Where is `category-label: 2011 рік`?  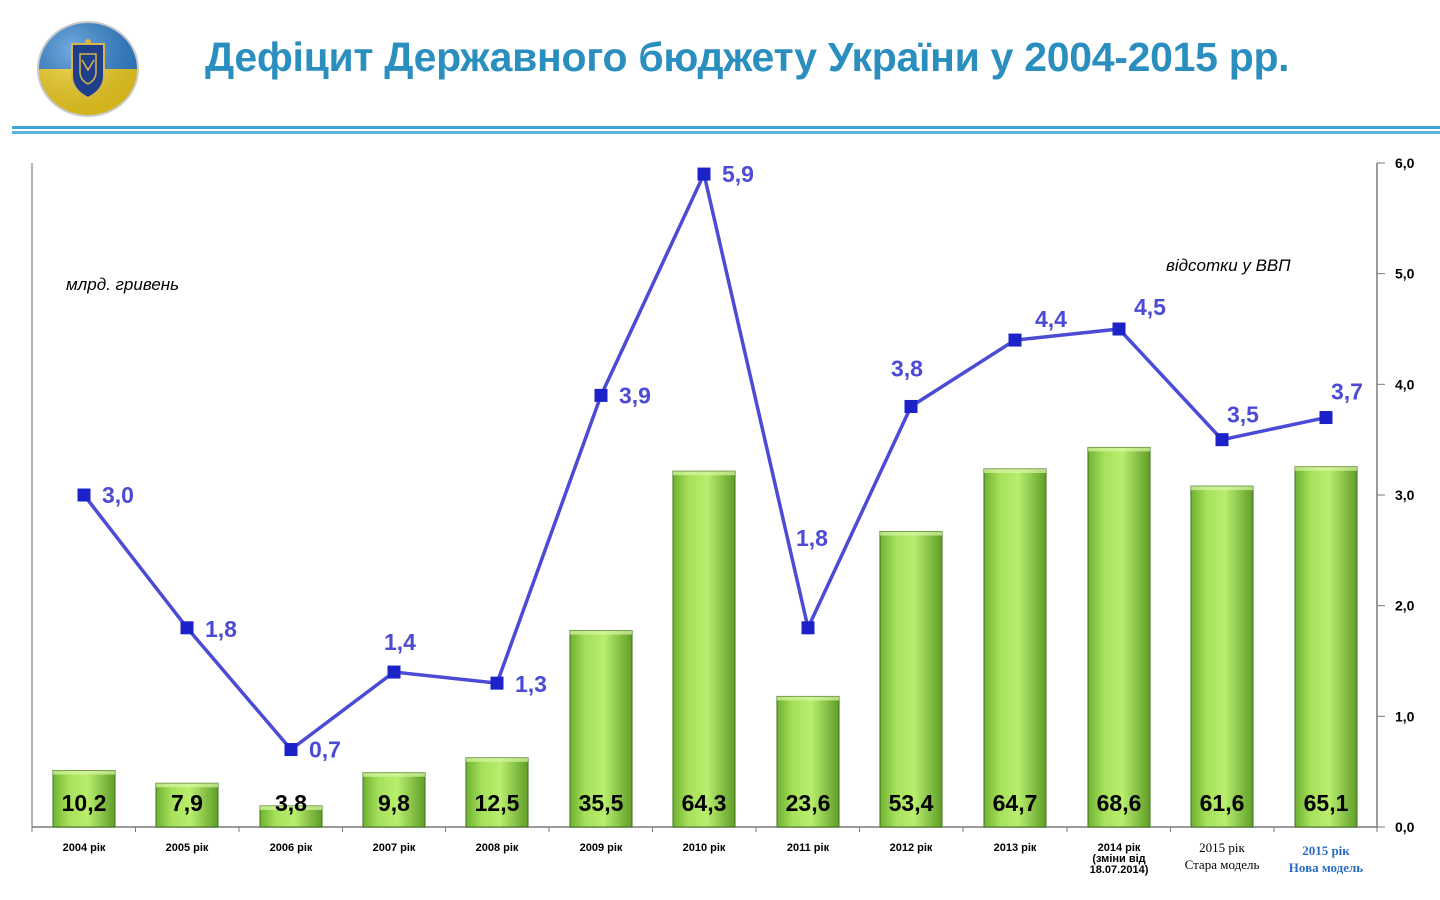 category-label: 2011 рік is located at coordinates (808, 848).